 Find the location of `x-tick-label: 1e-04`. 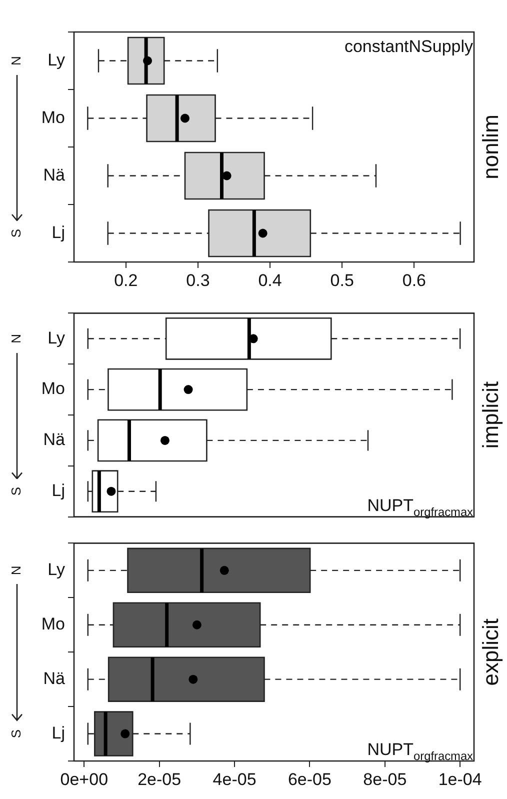

x-tick-label: 1e-04 is located at coordinates (460, 779).